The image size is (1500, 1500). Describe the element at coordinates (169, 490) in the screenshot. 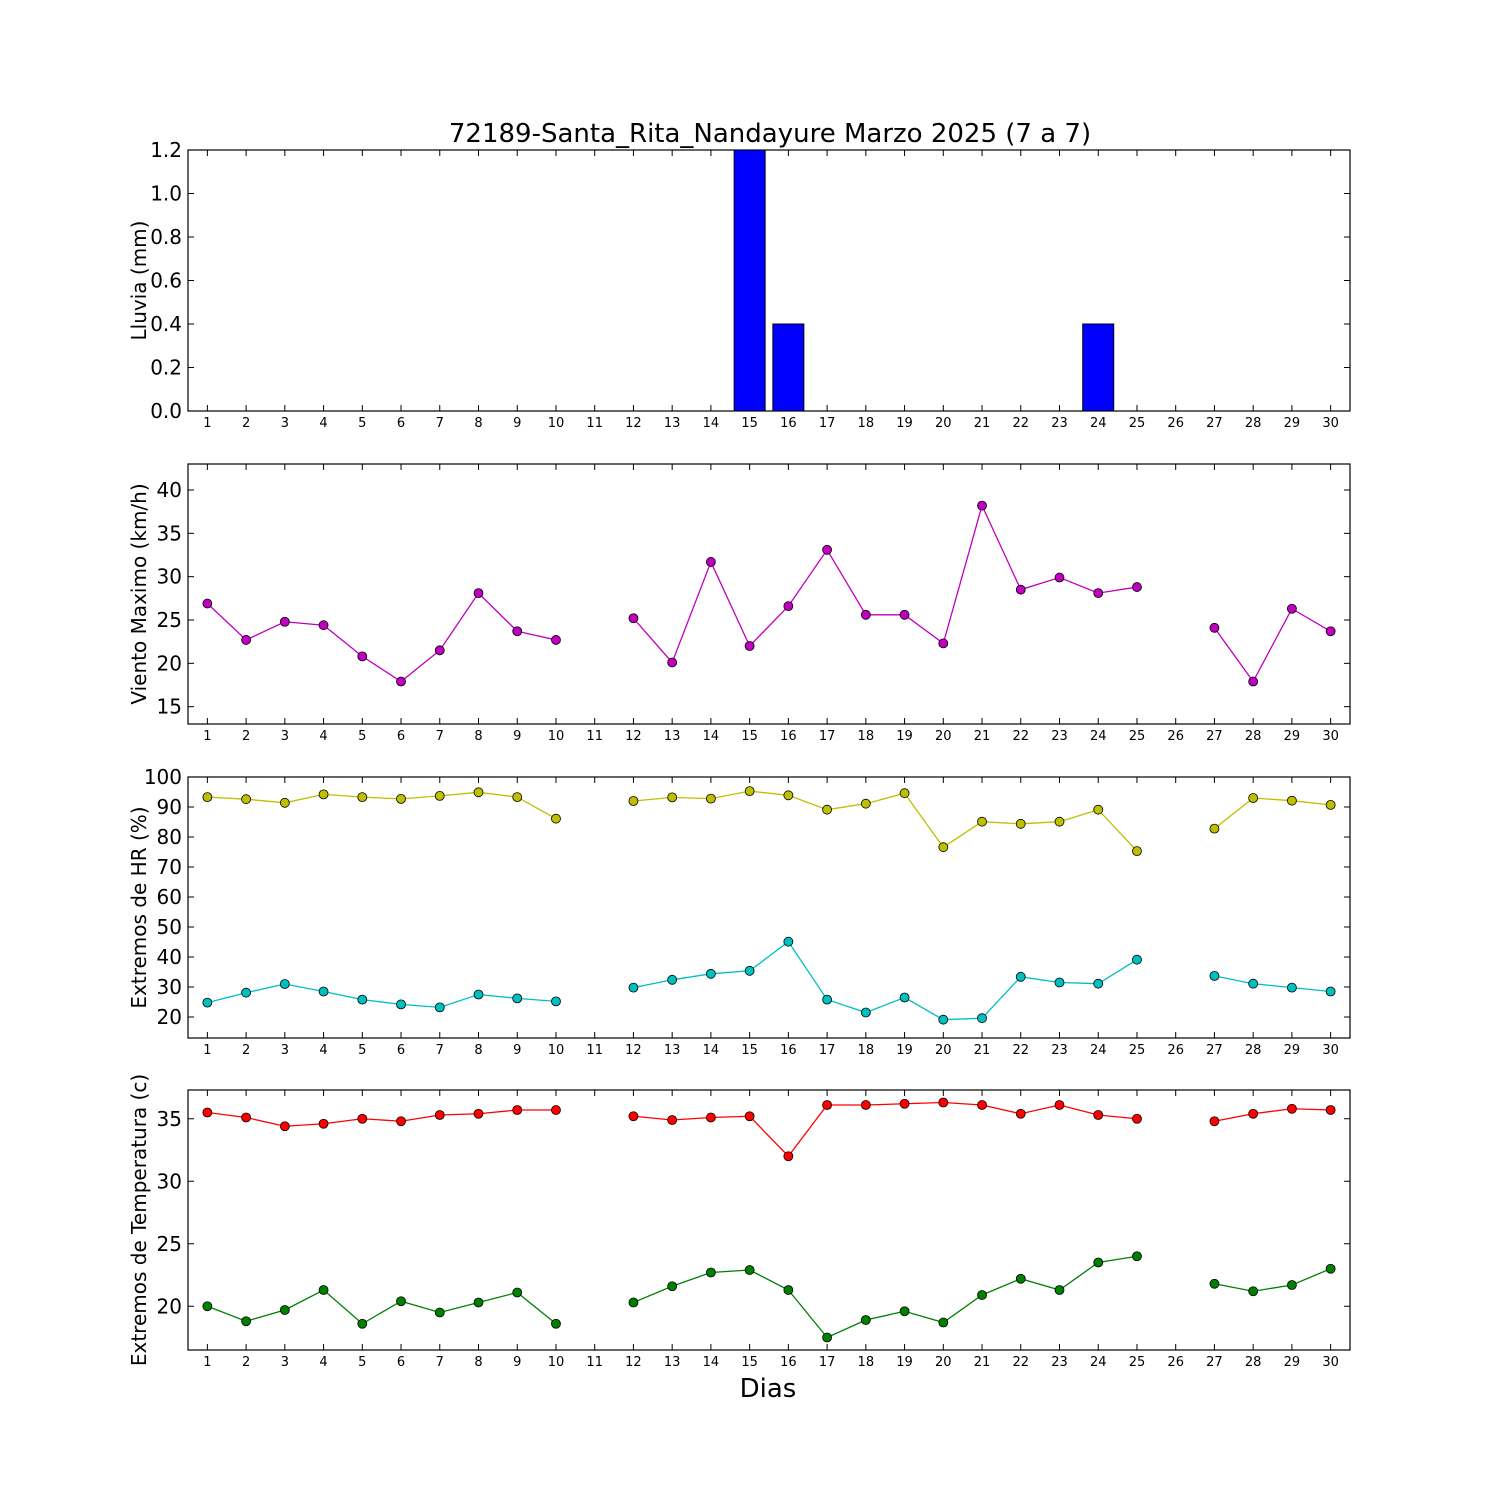

I see `viento-ytick-label: 40` at that location.